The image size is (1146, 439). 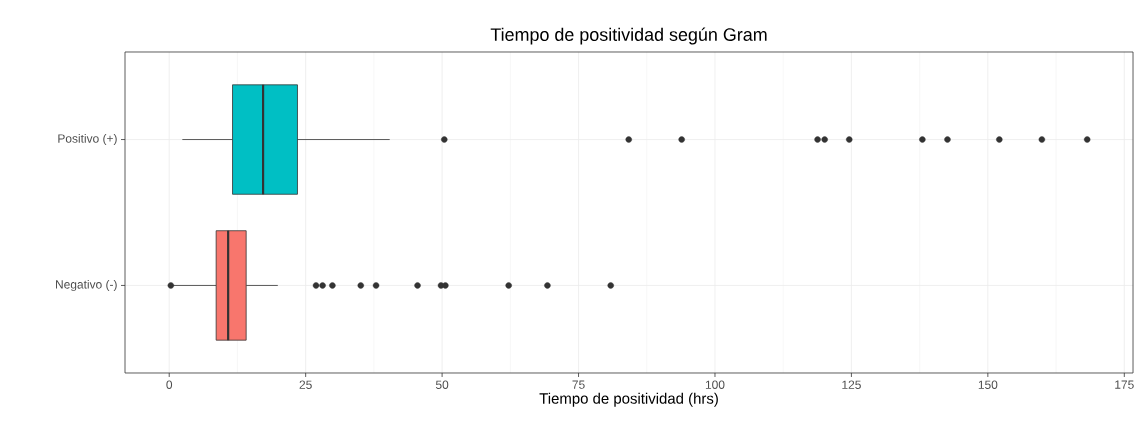 What do you see at coordinates (628, 36) in the screenshot?
I see `chart-title: Tiempo de positividad según Gram` at bounding box center [628, 36].